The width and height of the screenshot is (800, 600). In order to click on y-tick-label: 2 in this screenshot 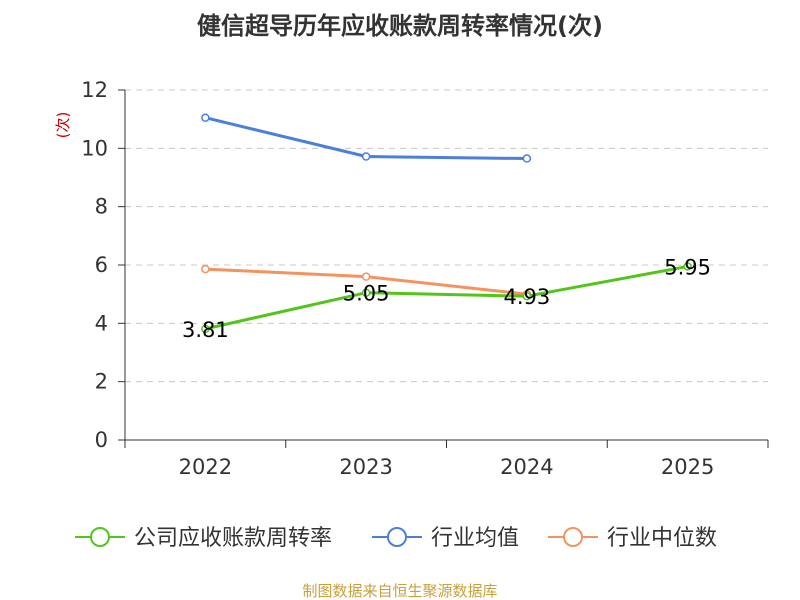, I will do `click(101, 382)`.